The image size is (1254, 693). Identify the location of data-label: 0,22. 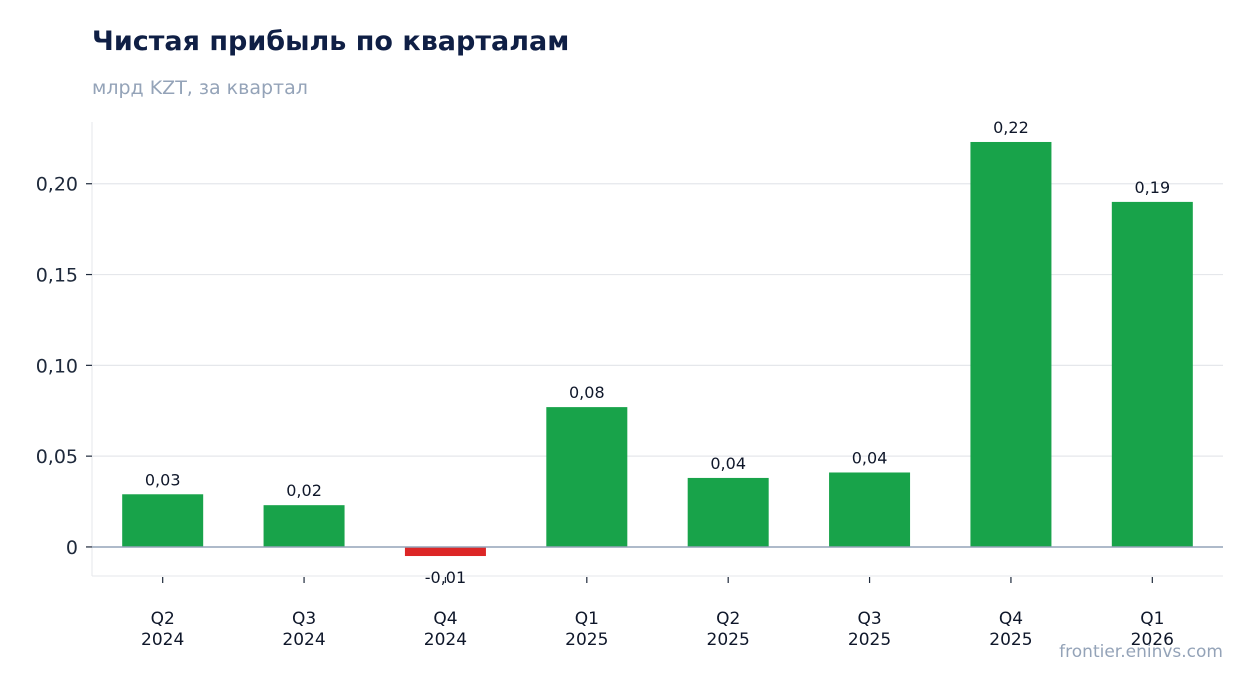
(1011, 127).